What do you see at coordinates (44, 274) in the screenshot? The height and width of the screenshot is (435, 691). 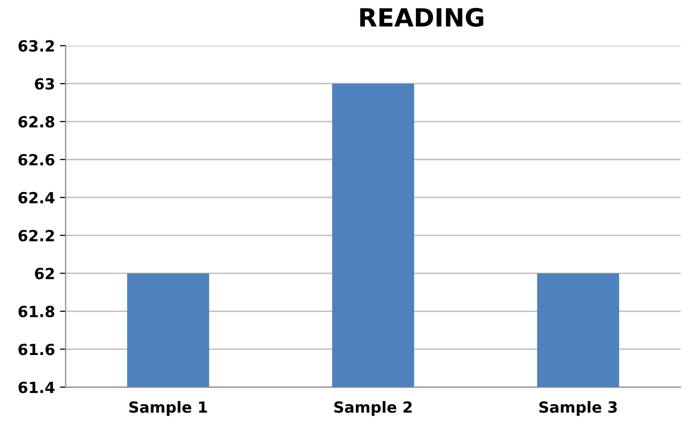 I see `y-tick-label: 62` at bounding box center [44, 274].